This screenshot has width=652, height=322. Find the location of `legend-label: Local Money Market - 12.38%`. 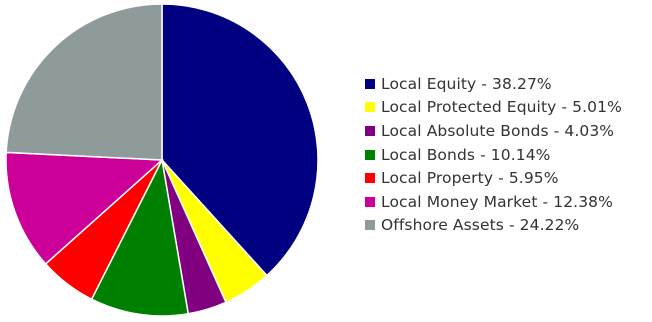

legend-label: Local Money Market - 12.38% is located at coordinates (497, 201).